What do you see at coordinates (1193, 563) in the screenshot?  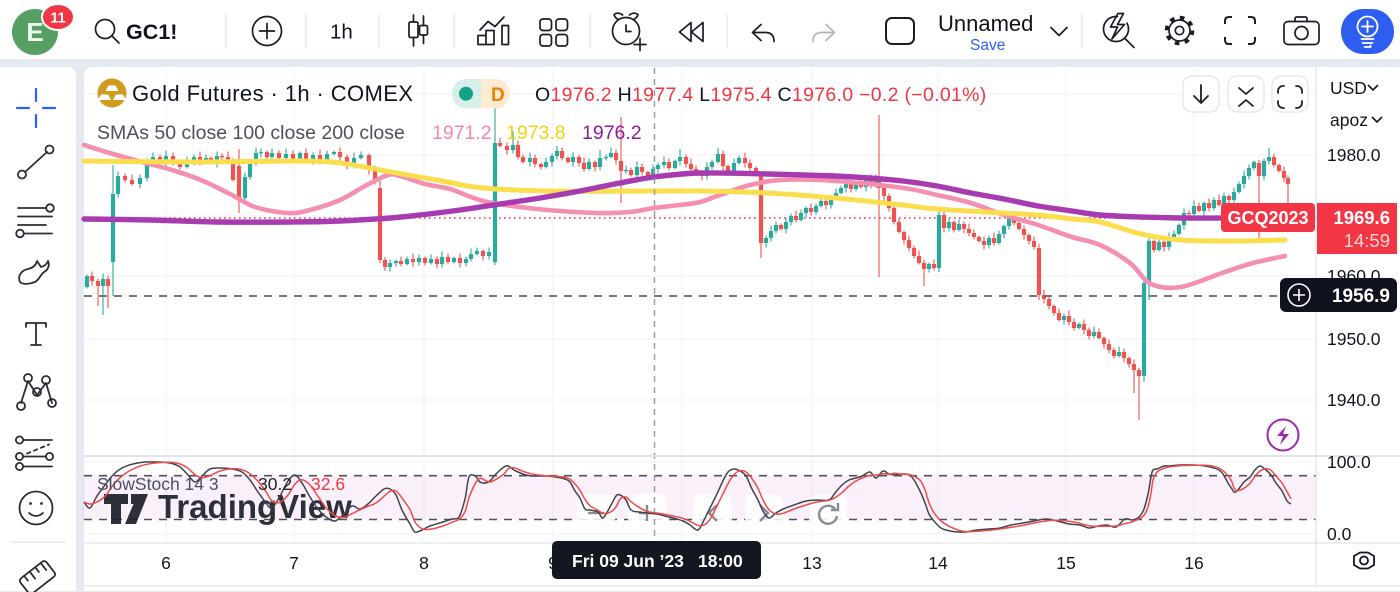 I see `svg-text: 16` at bounding box center [1193, 563].